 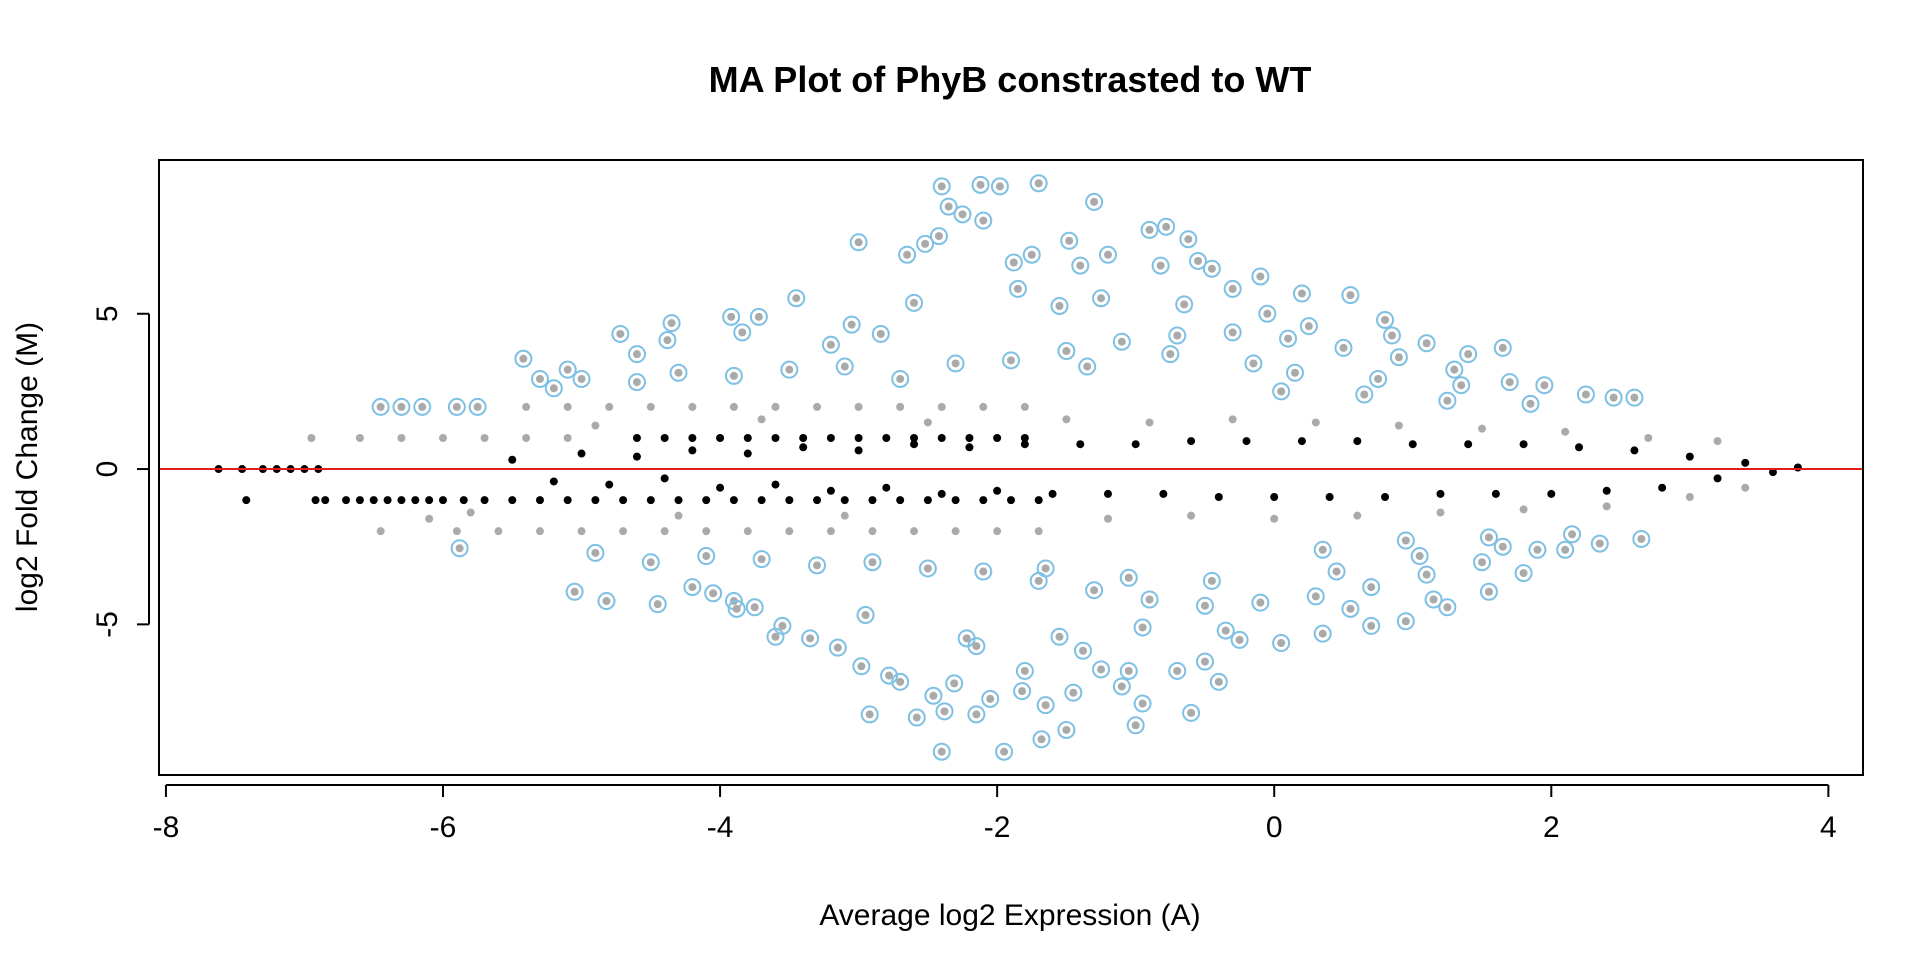 I want to click on x-tick-label: 0, so click(x=1274, y=827).